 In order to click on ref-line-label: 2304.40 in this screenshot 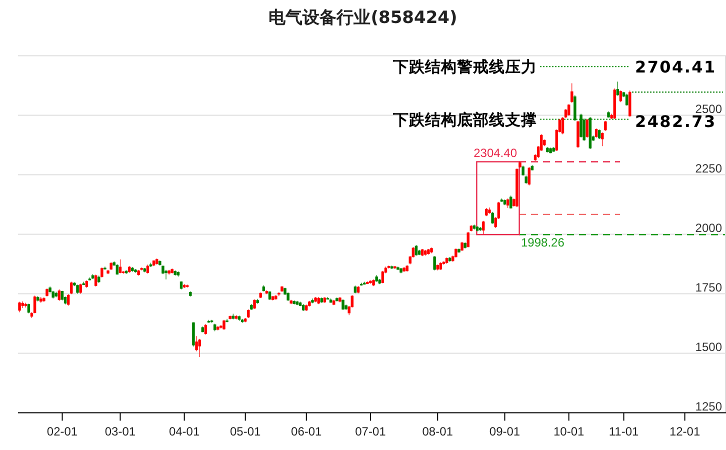, I will do `click(496, 153)`.